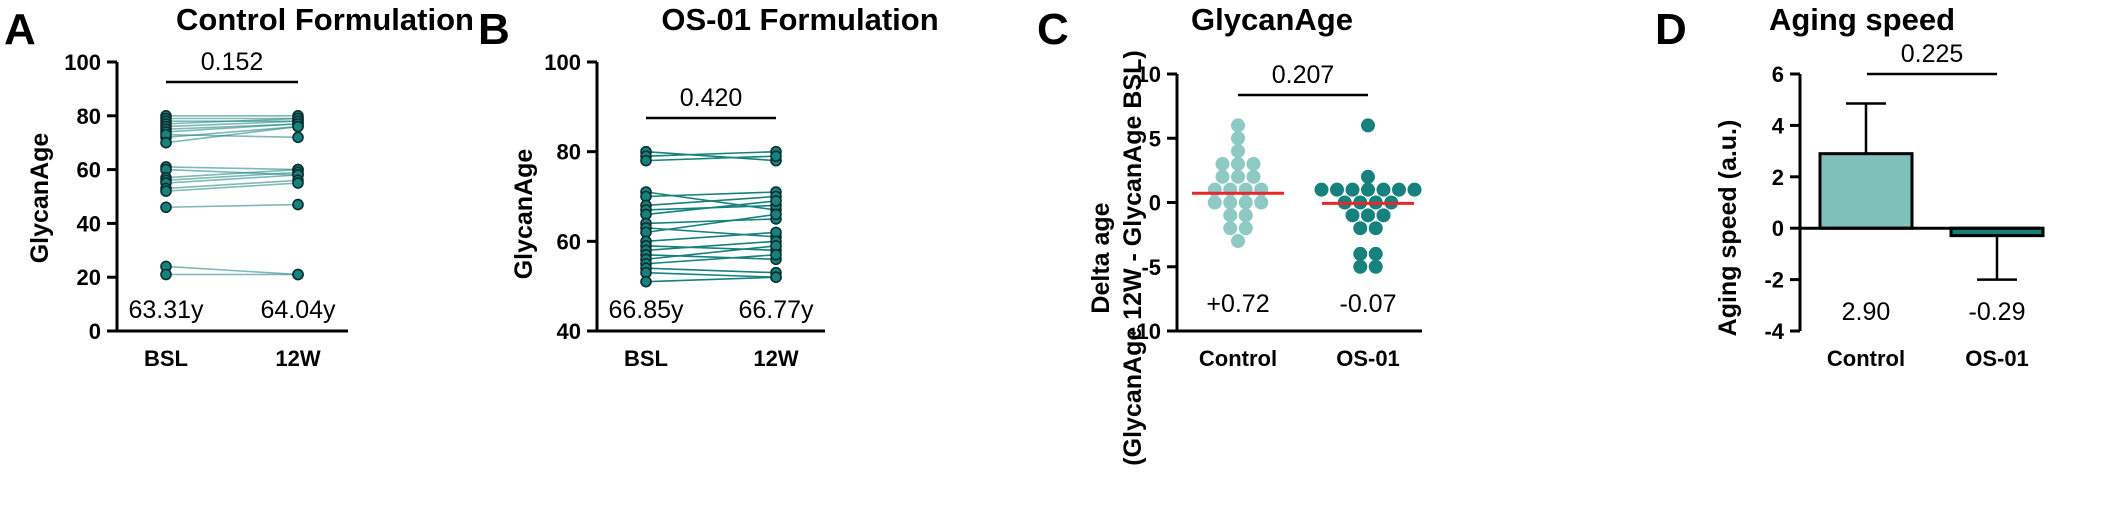 This screenshot has width=2128, height=510. What do you see at coordinates (646, 358) in the screenshot?
I see `panel-b-x-tick-bsl: BSL` at bounding box center [646, 358].